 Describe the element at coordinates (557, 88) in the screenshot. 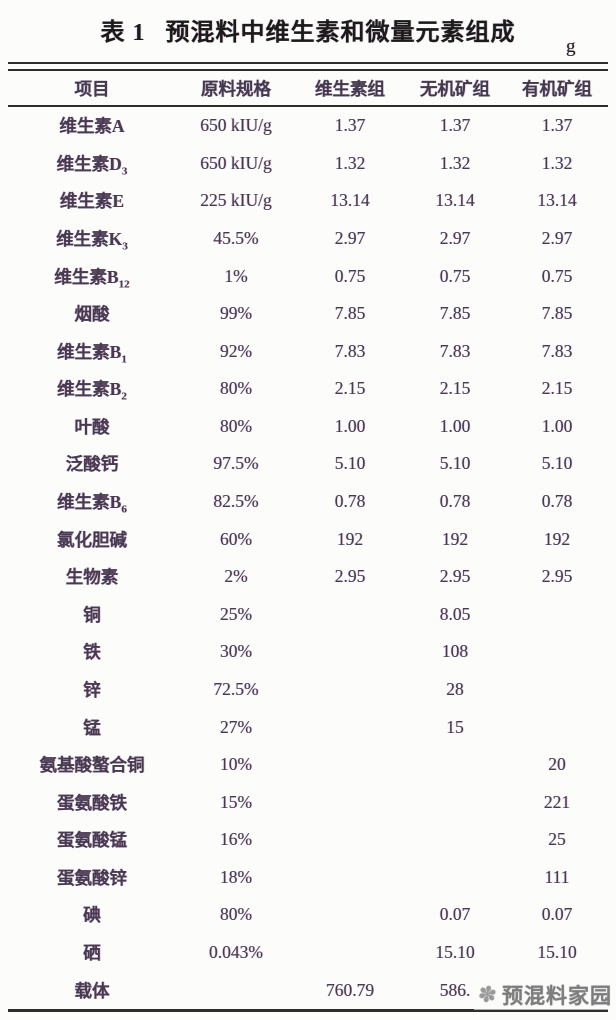

I see `header-cell-organic: 有机矿组` at that location.